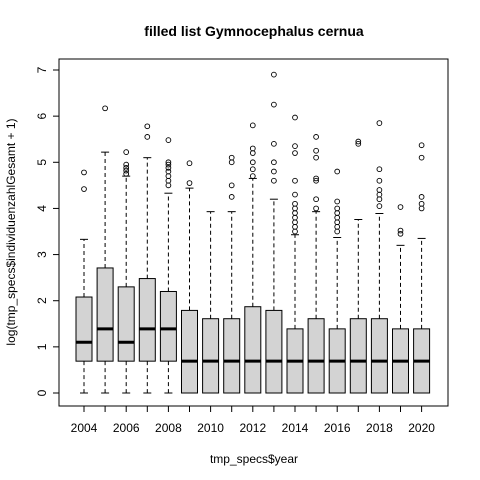  I want to click on x-axis-tick-label: 2016, so click(337, 428).